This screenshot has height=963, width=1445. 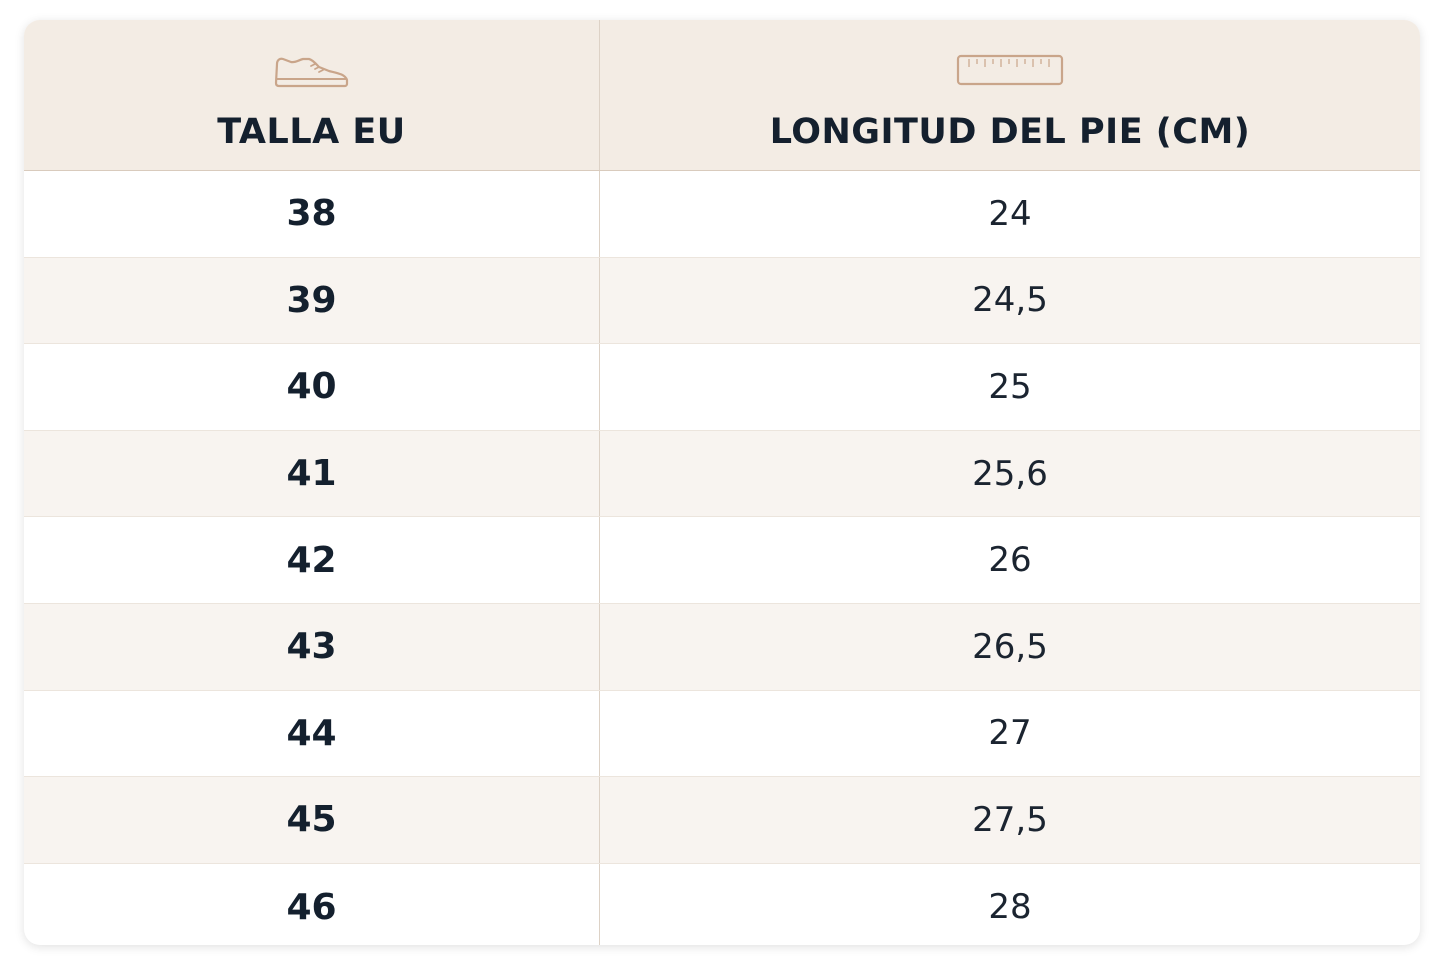 I want to click on size-cell: 44, so click(x=312, y=733).